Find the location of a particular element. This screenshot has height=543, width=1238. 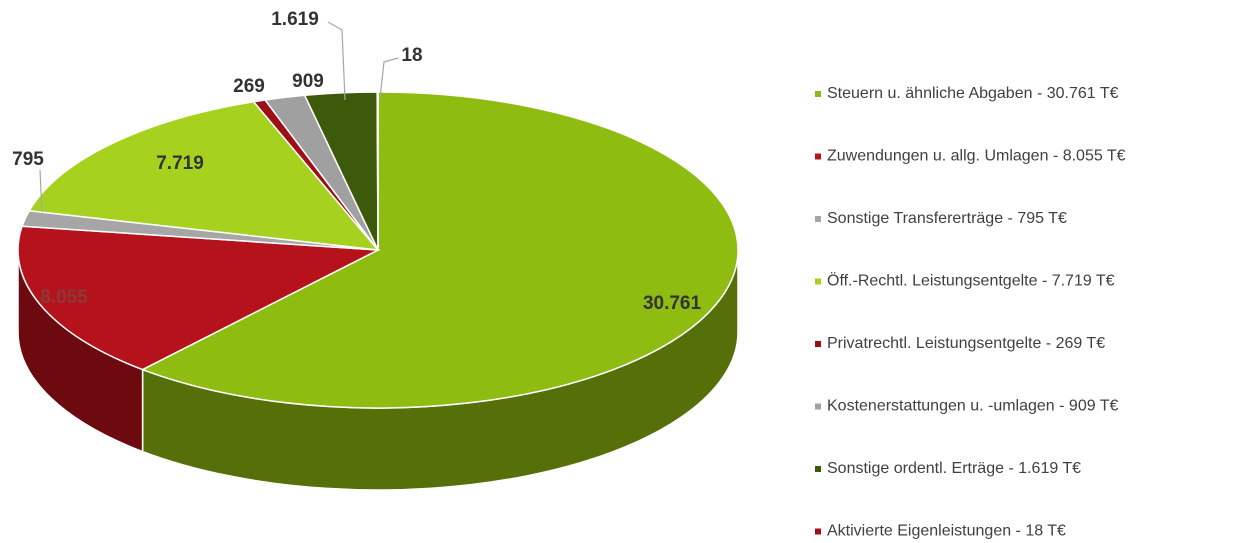

legend-label: Sonstige ordentl. Erträge - 1.619 T€ is located at coordinates (954, 468).